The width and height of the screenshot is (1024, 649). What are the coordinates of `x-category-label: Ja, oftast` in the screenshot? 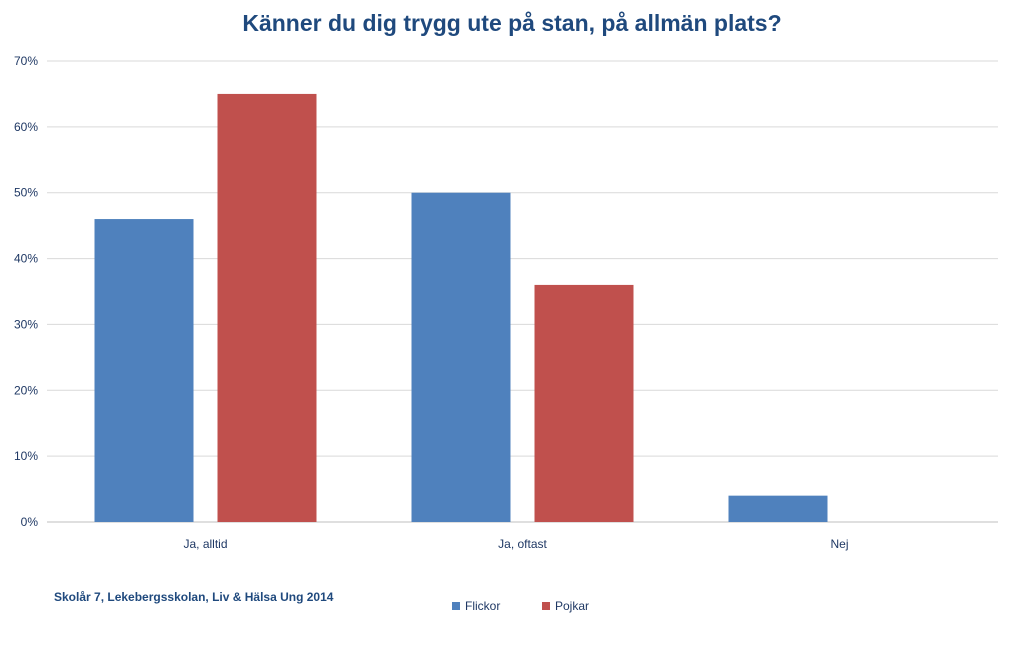 It's located at (522, 544).